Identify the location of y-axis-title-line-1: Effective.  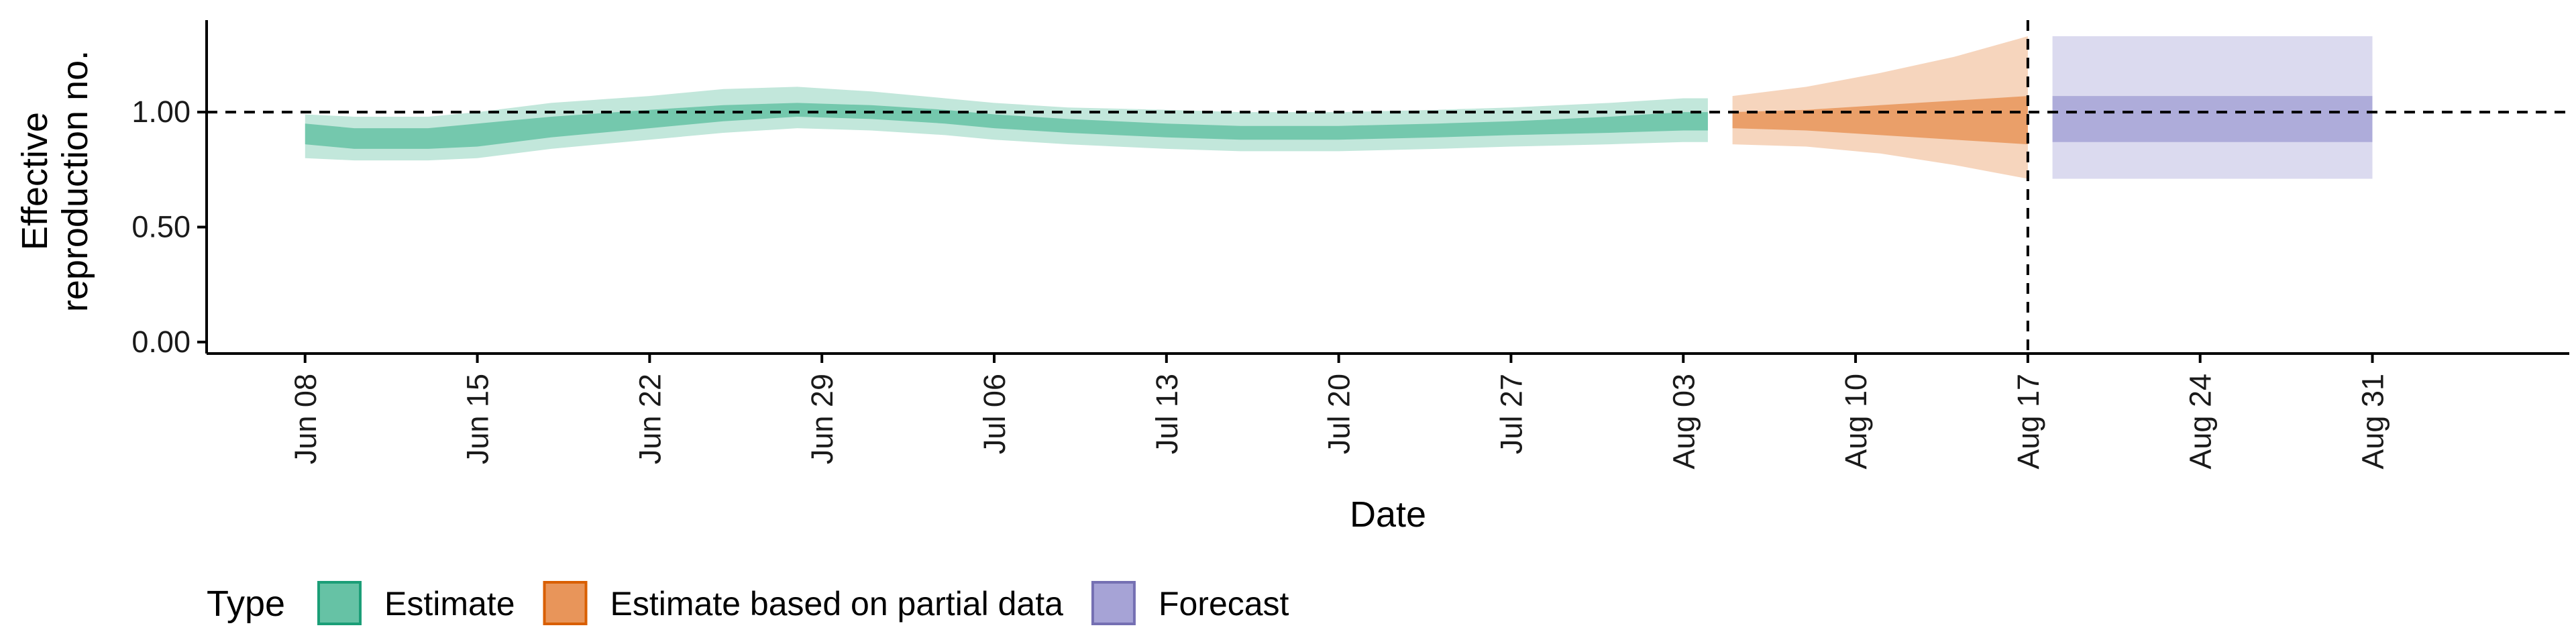
(35, 181).